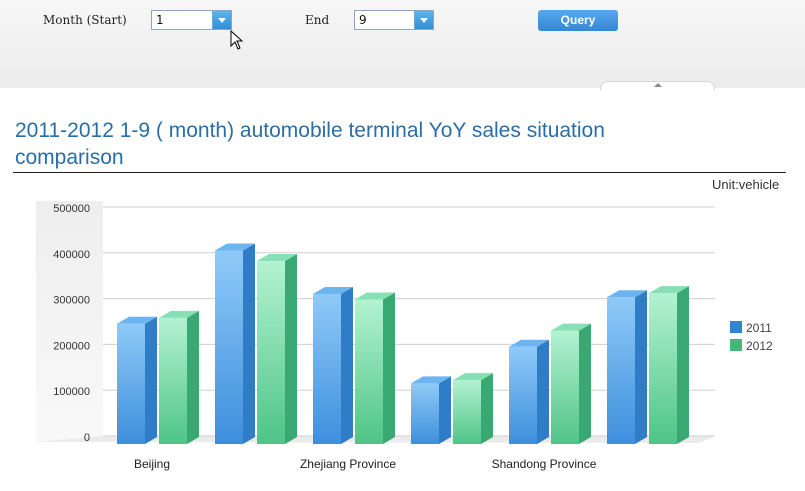 Image resolution: width=805 pixels, height=491 pixels. I want to click on x-category-label: Beijing, so click(152, 464).